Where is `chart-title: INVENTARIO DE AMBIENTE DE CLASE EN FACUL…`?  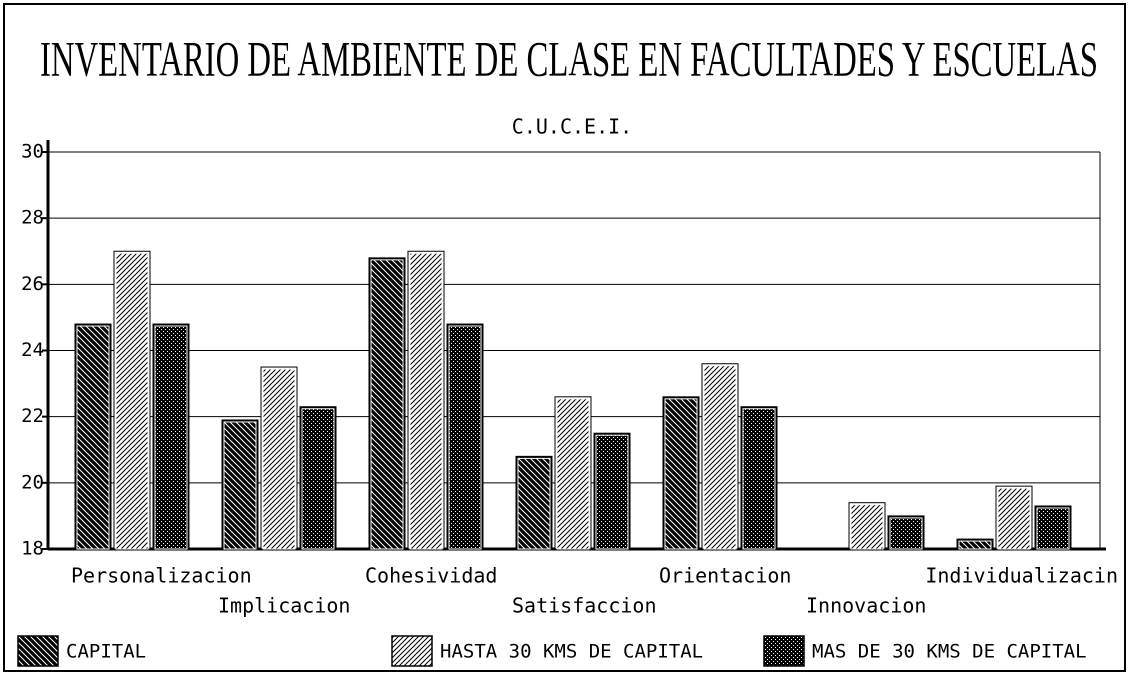 chart-title: INVENTARIO DE AMBIENTE DE CLASE EN FACUL… is located at coordinates (569, 58).